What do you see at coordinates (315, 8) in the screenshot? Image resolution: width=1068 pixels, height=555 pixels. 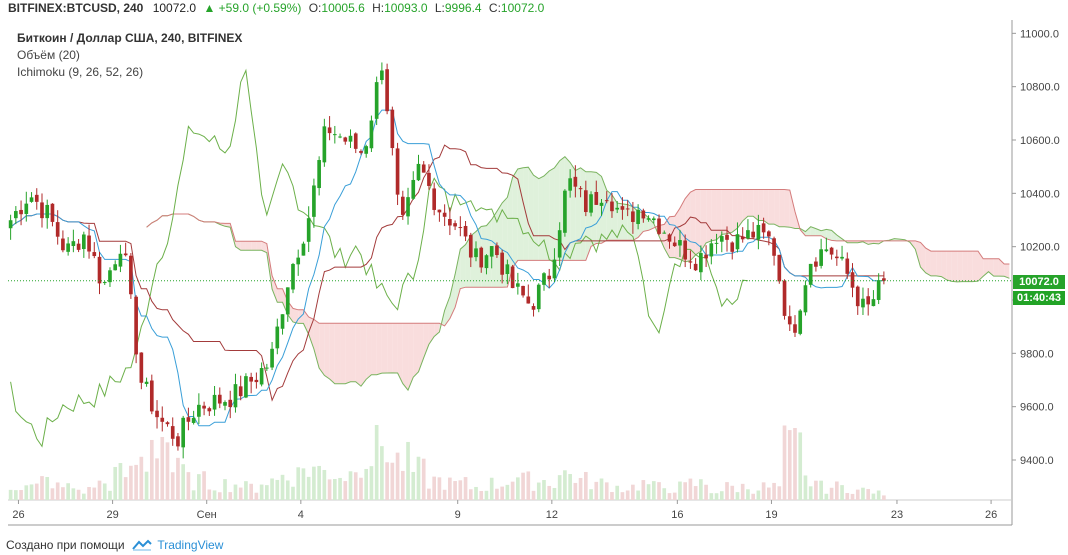 I see `open-label: O:` at bounding box center [315, 8].